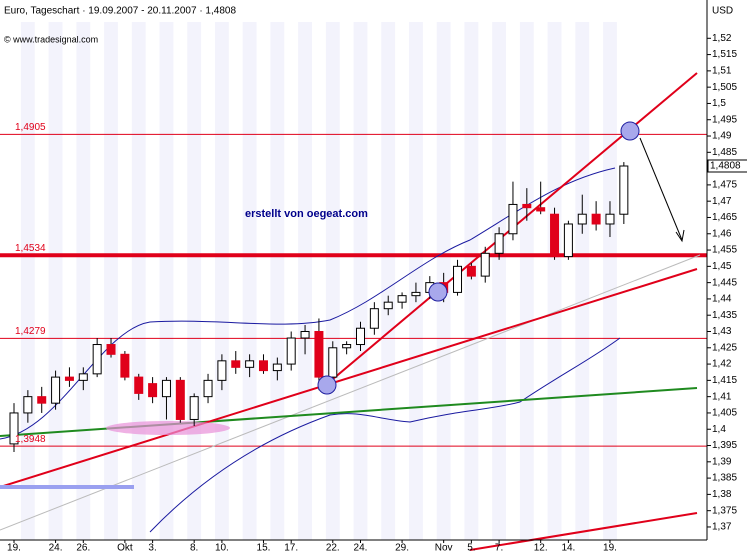  What do you see at coordinates (722, 136) in the screenshot?
I see `y-tick-label: 1,49` at bounding box center [722, 136].